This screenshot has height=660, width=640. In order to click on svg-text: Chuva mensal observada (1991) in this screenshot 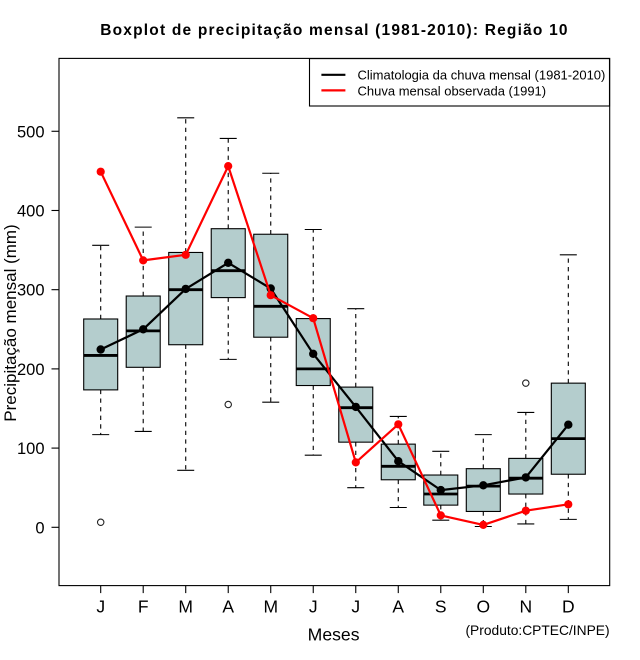, I will do `click(452, 90)`.